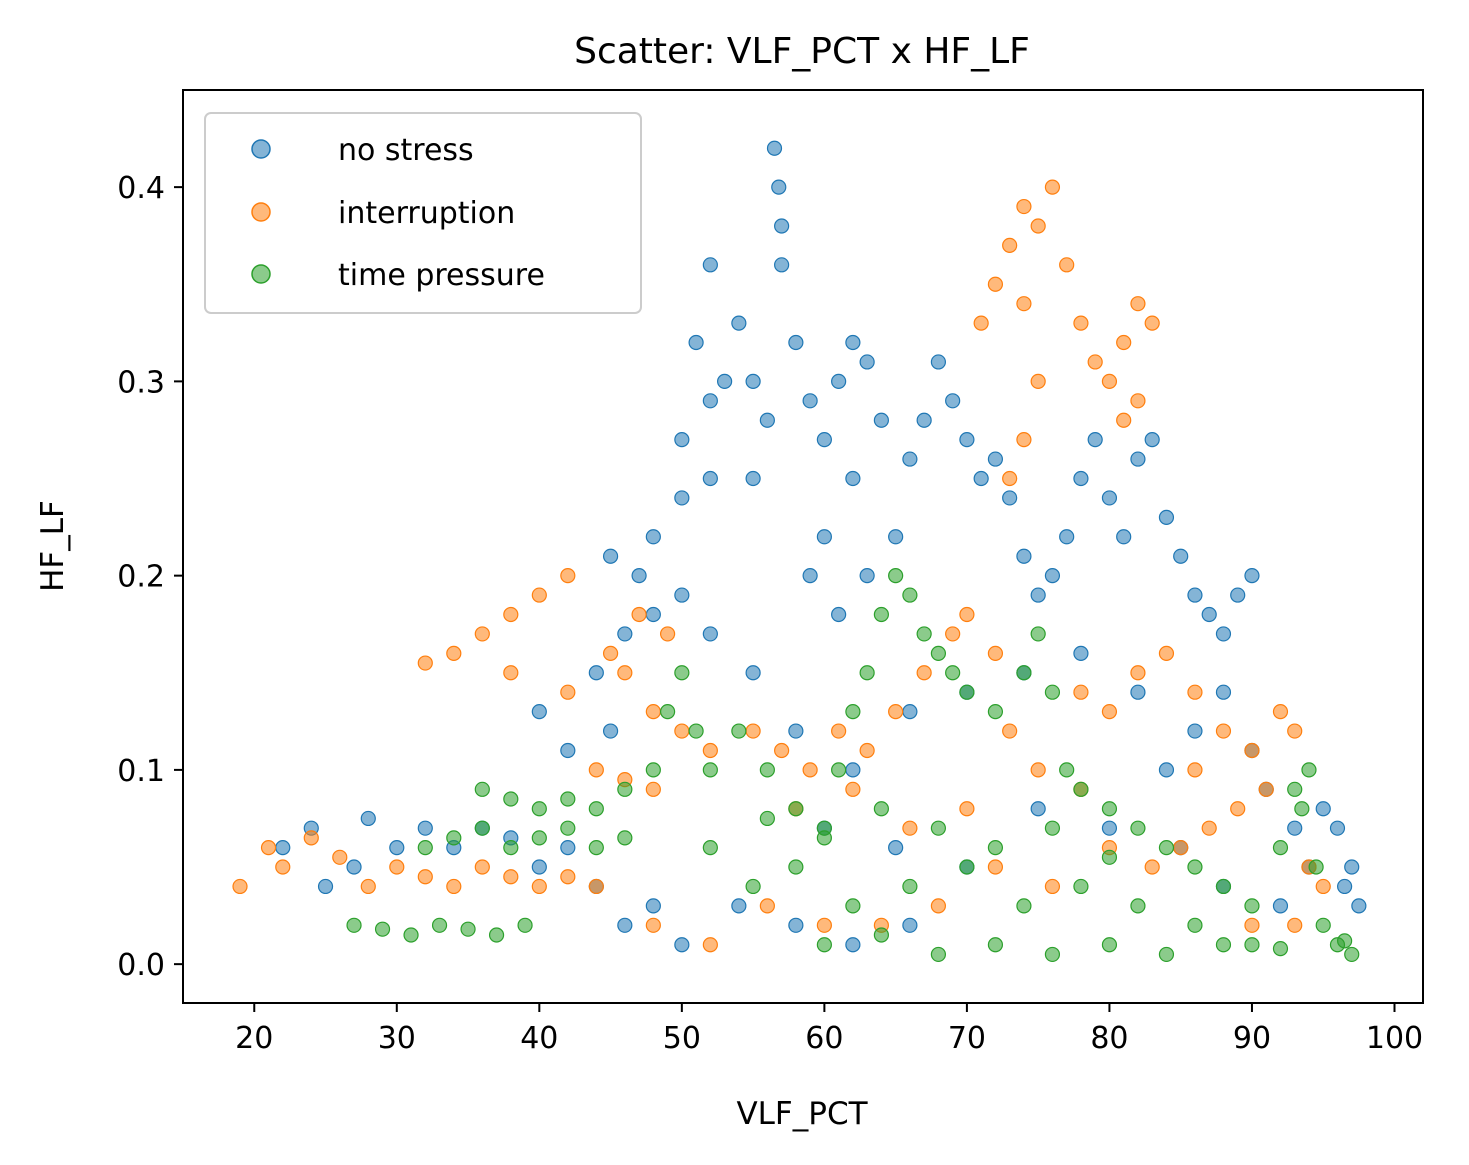 The image size is (1469, 1165). I want to click on legend-marker-interruption, so click(261, 212).